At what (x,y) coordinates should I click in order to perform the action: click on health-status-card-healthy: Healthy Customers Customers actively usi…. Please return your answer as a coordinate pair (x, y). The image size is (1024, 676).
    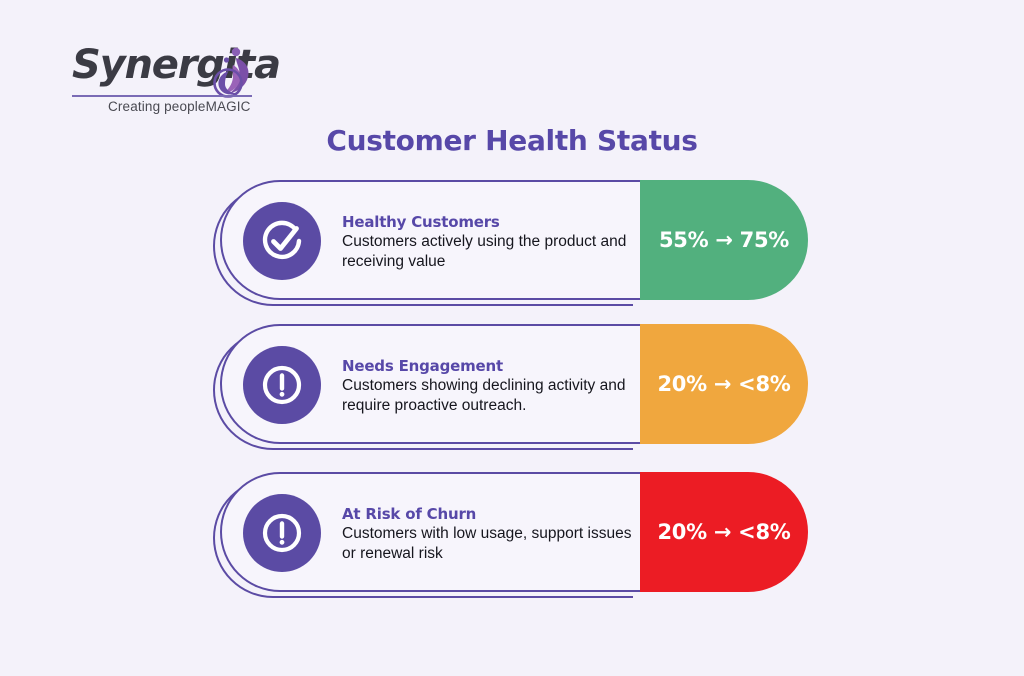
    Looking at the image, I should click on (510, 243).